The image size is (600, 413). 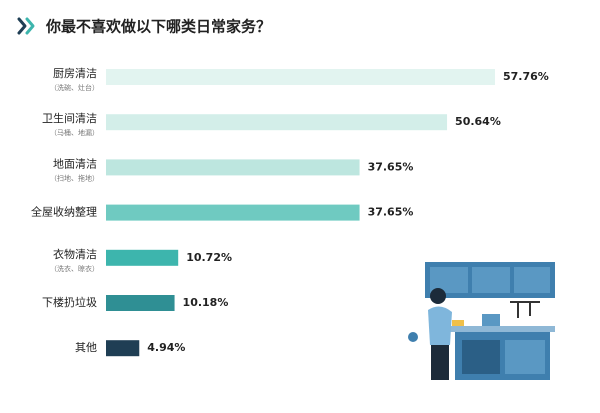 What do you see at coordinates (209, 257) in the screenshot?
I see `value-label: 10.72%` at bounding box center [209, 257].